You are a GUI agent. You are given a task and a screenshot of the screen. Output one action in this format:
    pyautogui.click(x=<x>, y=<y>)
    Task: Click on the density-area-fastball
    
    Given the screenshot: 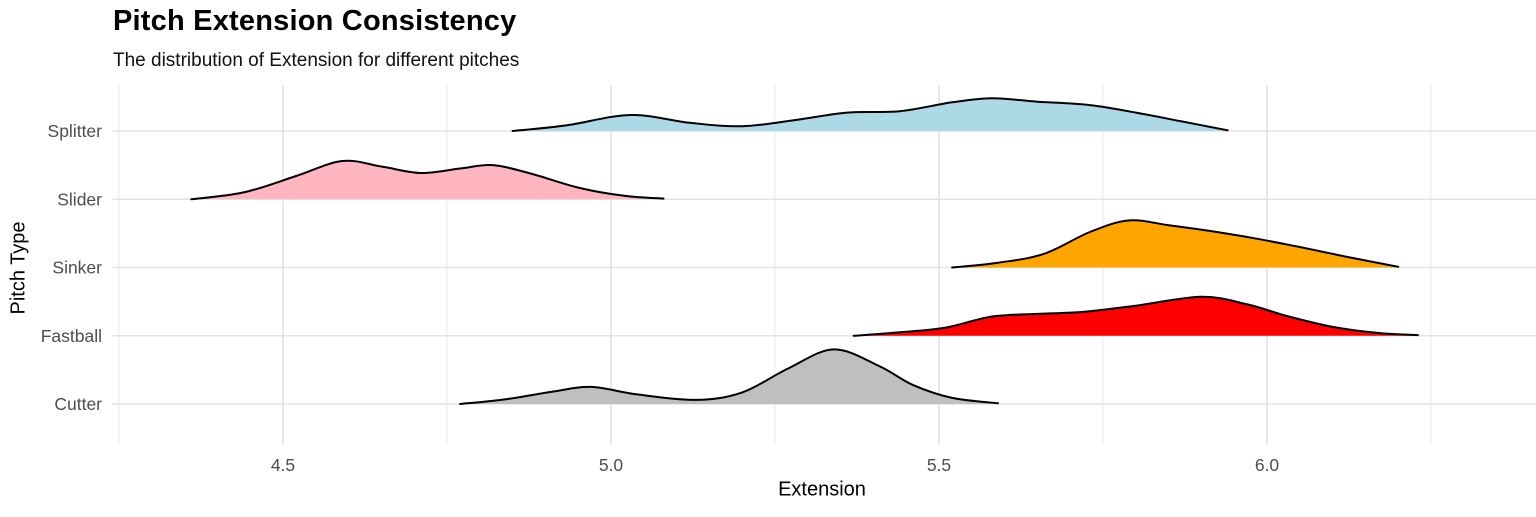 What is the action you would take?
    pyautogui.click(x=1135, y=316)
    